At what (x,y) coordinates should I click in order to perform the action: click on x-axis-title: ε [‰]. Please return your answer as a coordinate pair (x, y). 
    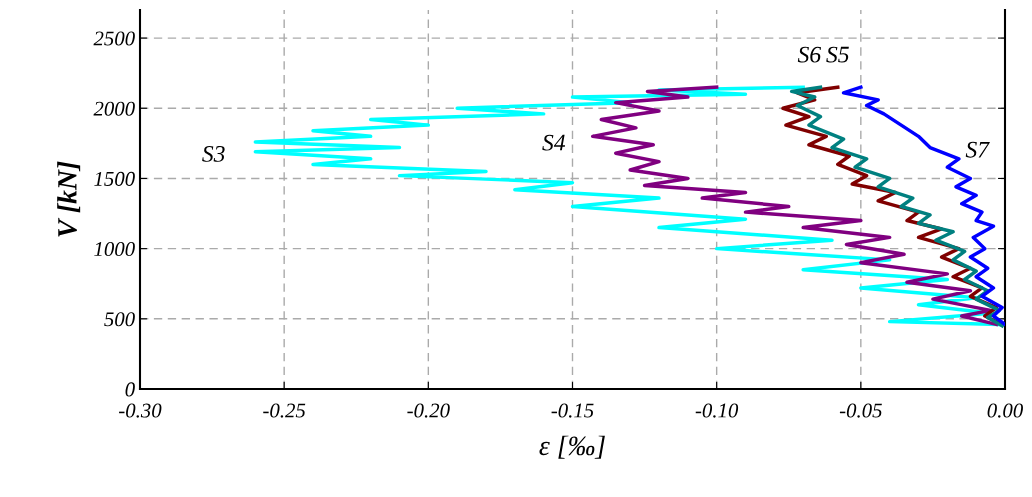
    Looking at the image, I should click on (572, 447).